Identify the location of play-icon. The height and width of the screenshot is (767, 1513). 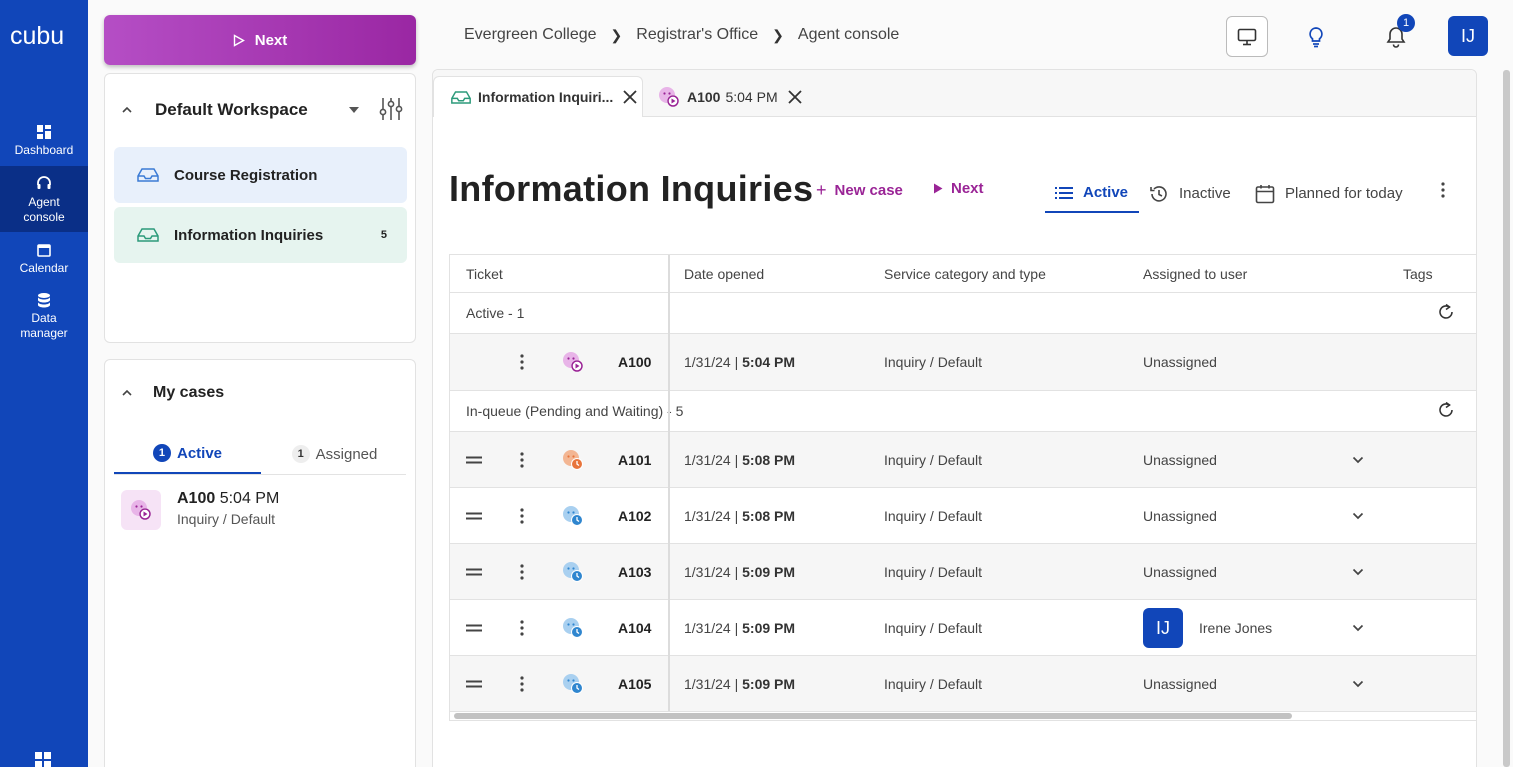
(938, 188).